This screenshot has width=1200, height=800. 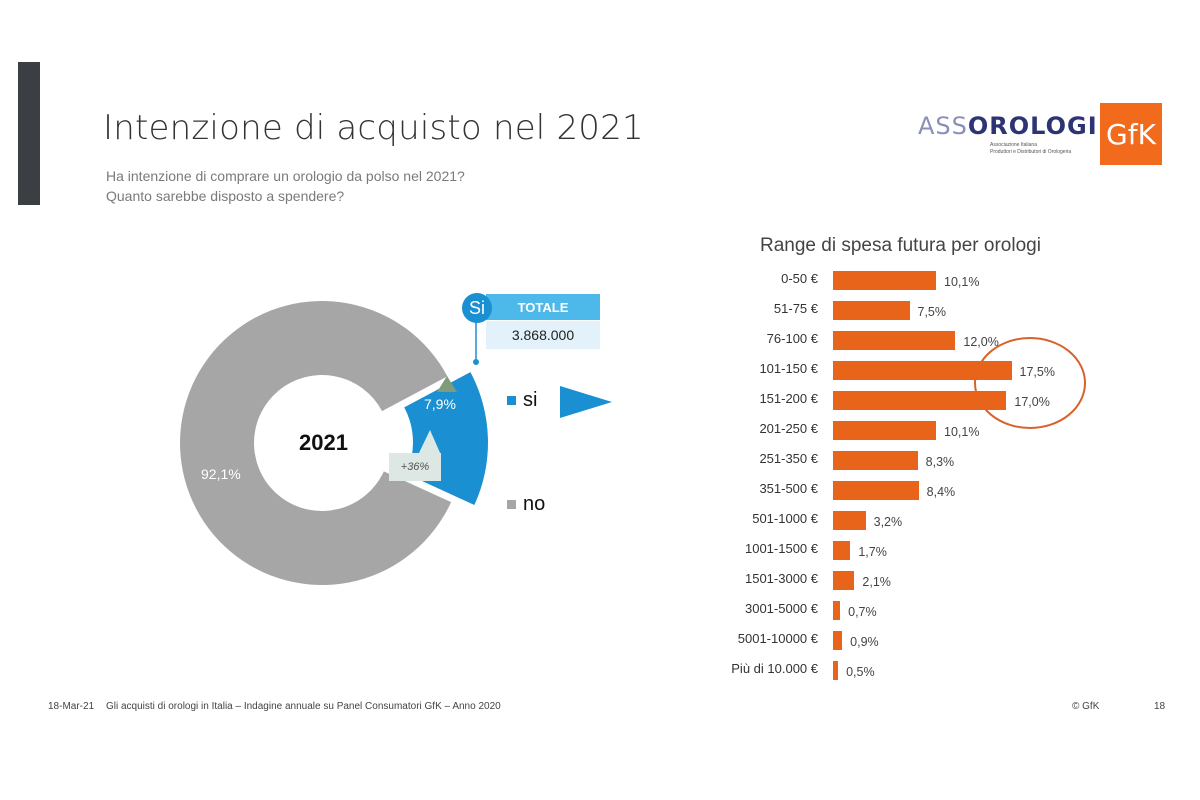 What do you see at coordinates (860, 672) in the screenshot?
I see `bar-value-label: 0,5%` at bounding box center [860, 672].